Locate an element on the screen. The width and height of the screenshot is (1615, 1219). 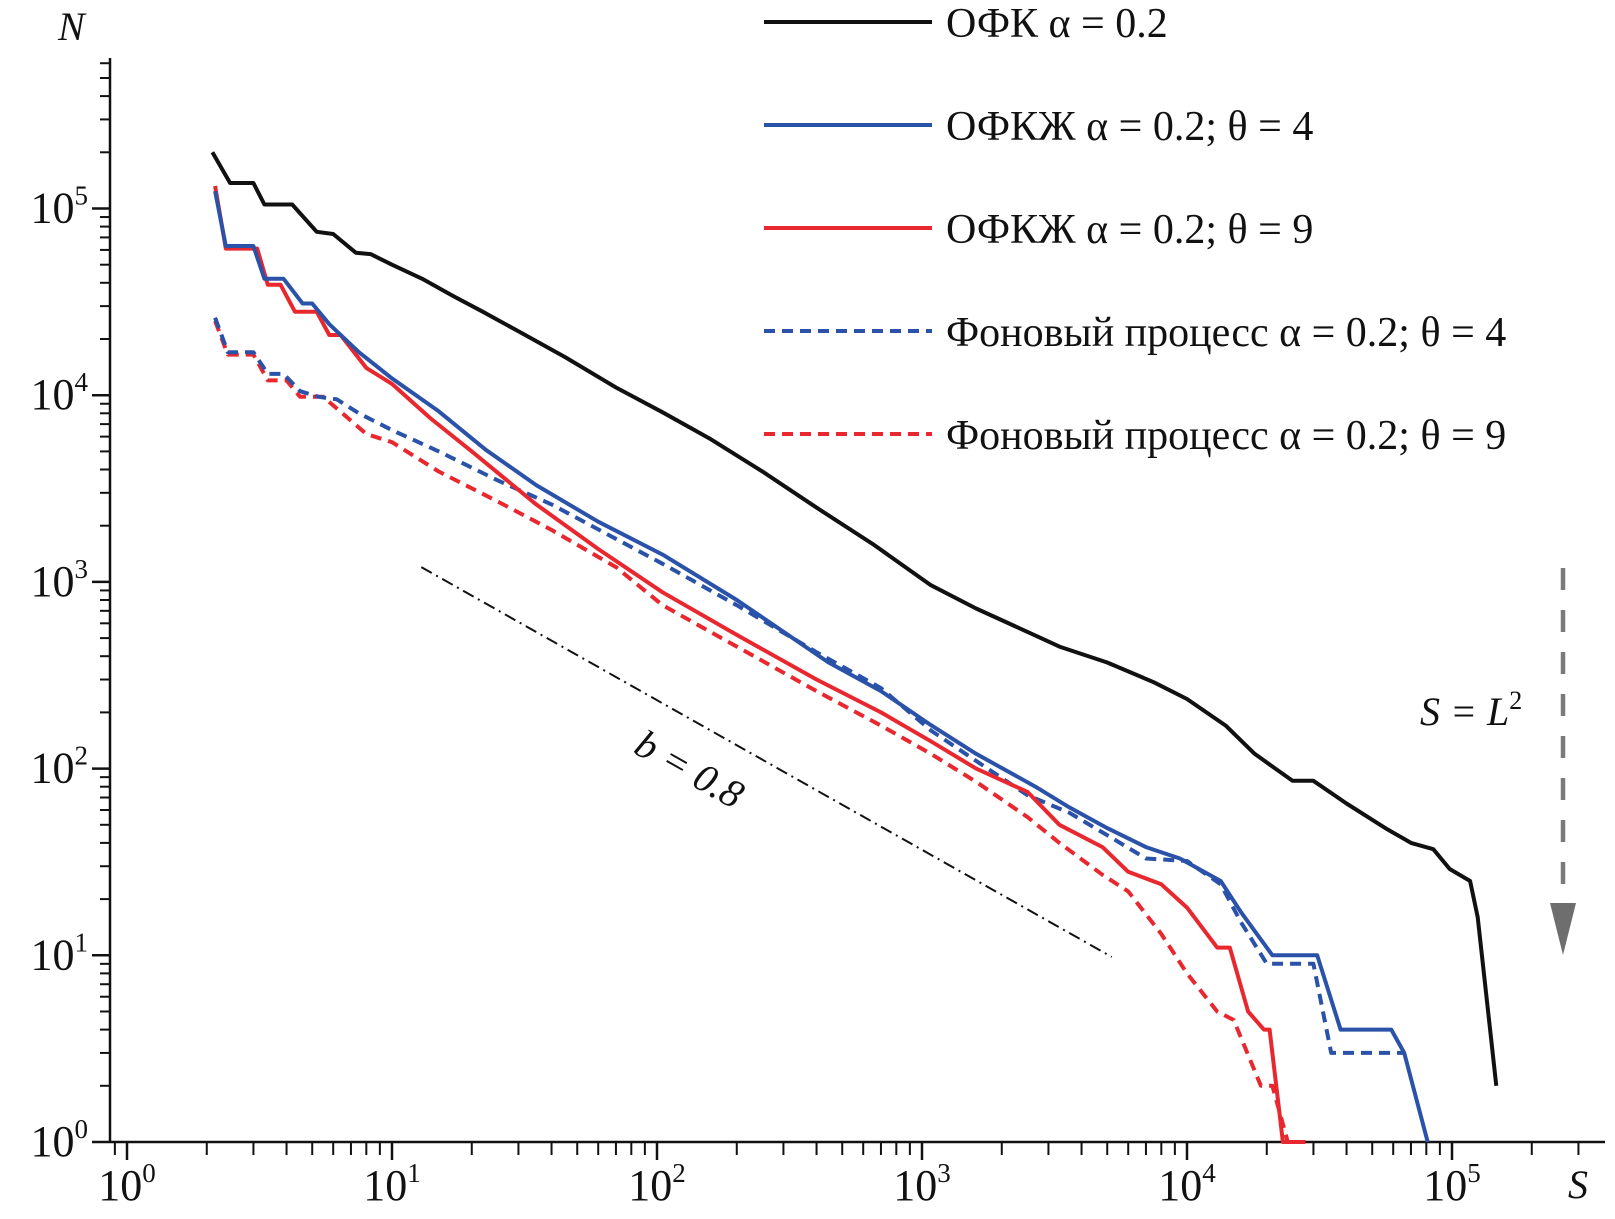
legend-label: ОФК α = 0.2 is located at coordinates (1057, 24).